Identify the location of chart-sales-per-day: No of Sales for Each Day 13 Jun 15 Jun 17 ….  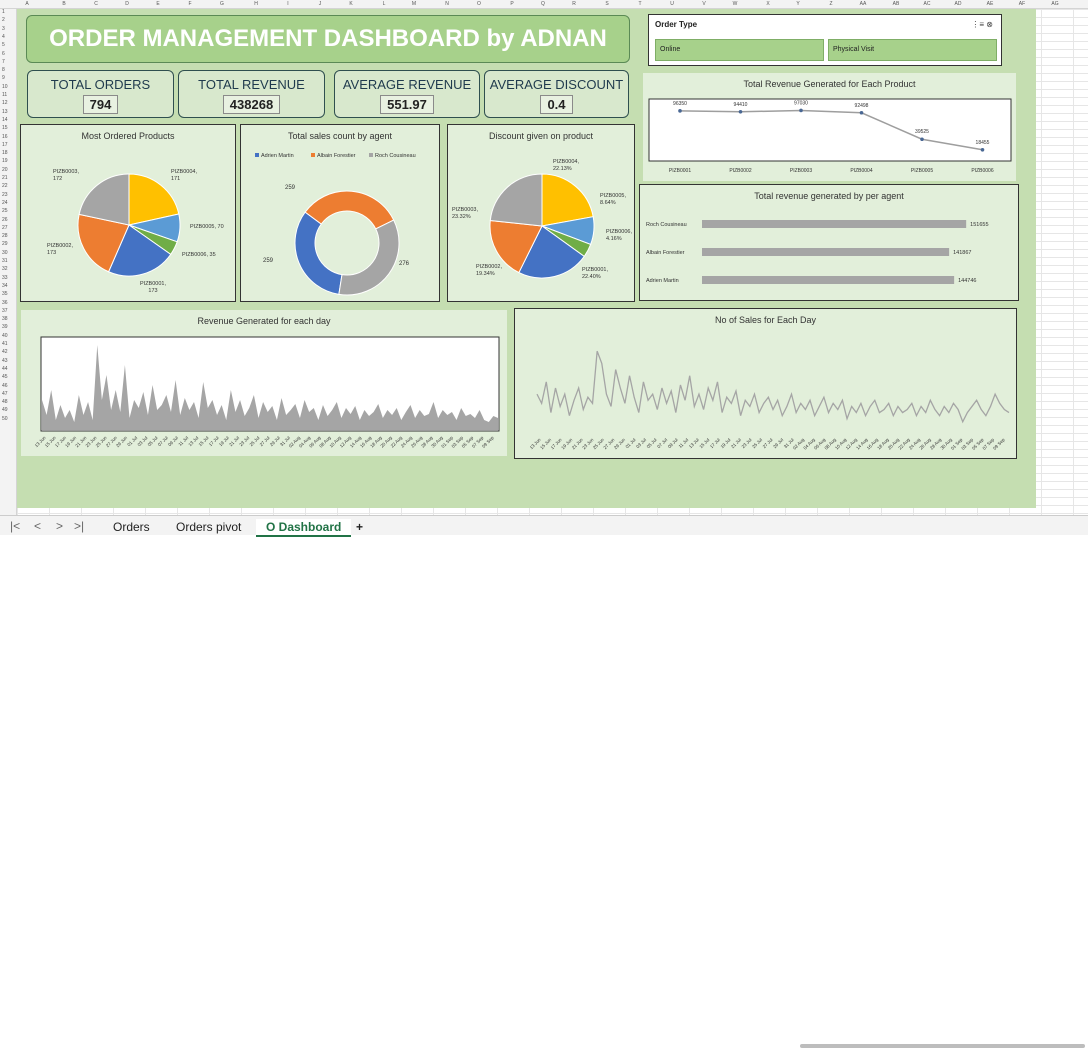
(765, 383).